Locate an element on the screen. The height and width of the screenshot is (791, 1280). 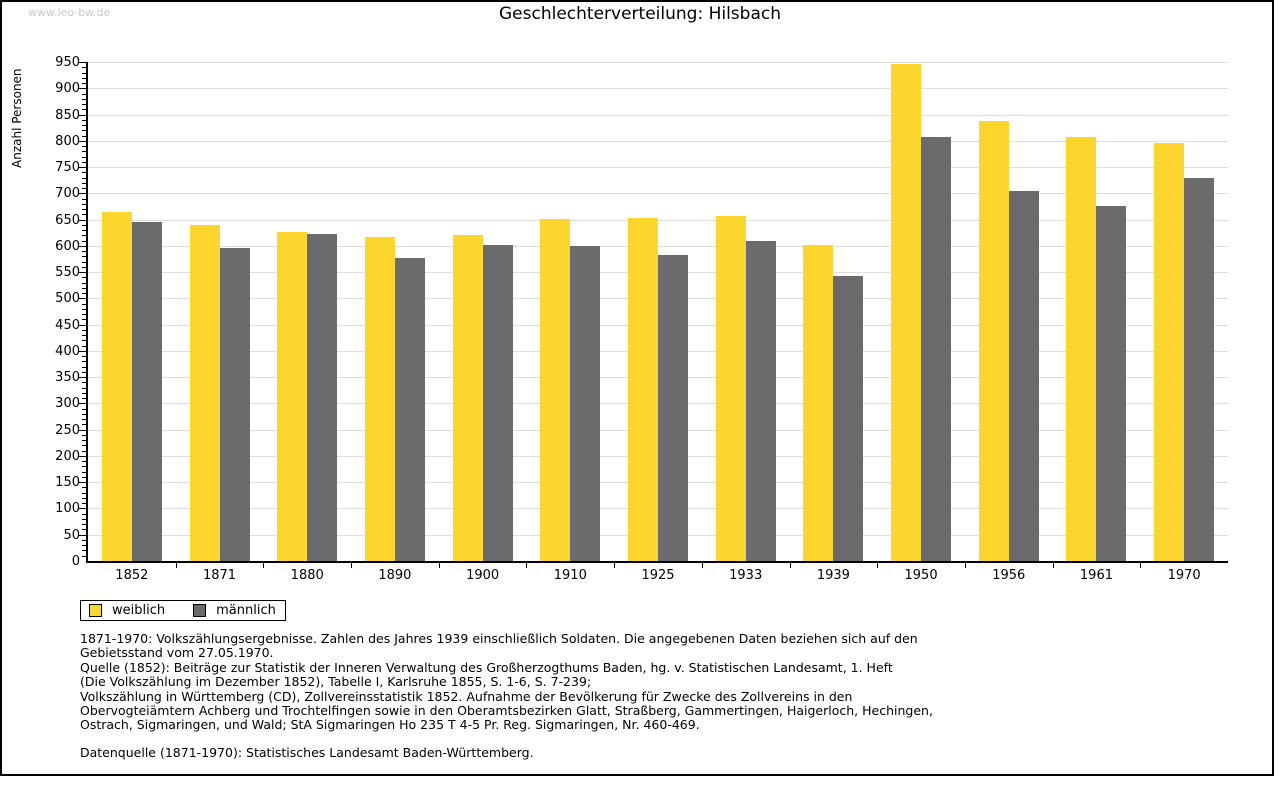
y-tick-label: 850 is located at coordinates (67, 115).